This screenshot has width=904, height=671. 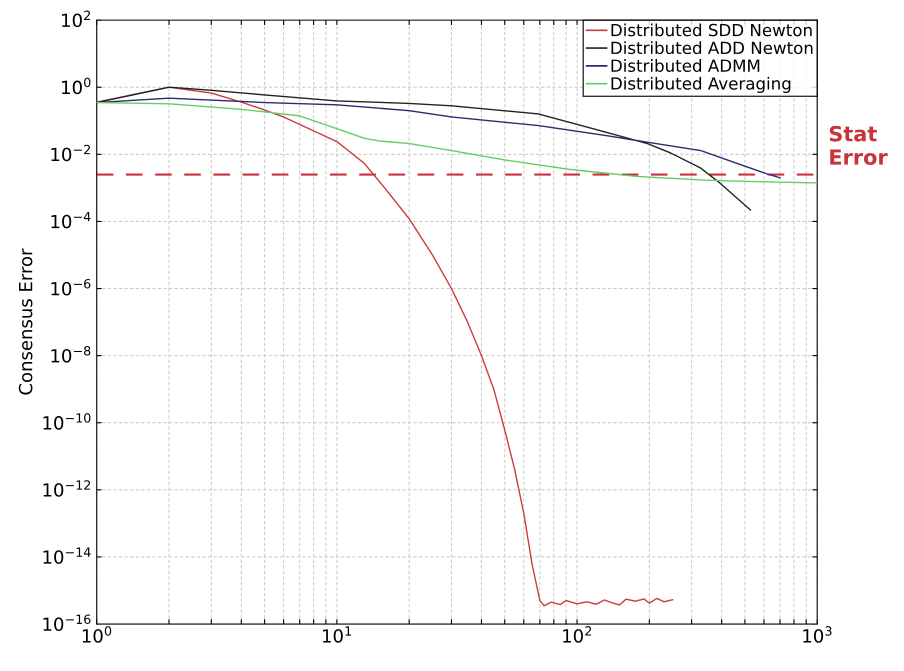 What do you see at coordinates (712, 29) in the screenshot?
I see `legend-label: Distributed SDD Newton` at bounding box center [712, 29].